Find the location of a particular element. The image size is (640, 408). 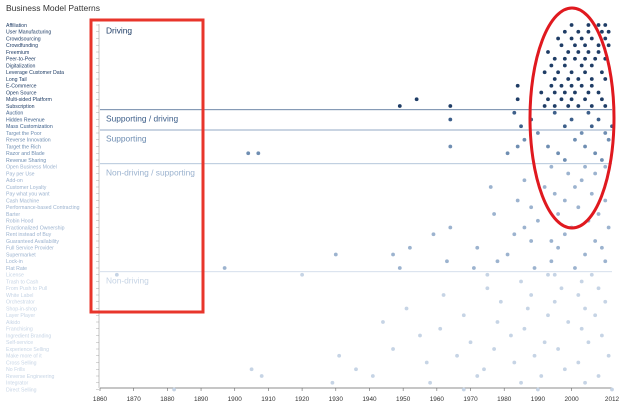

pattern-label: Razor and Blade is located at coordinates (25, 154).